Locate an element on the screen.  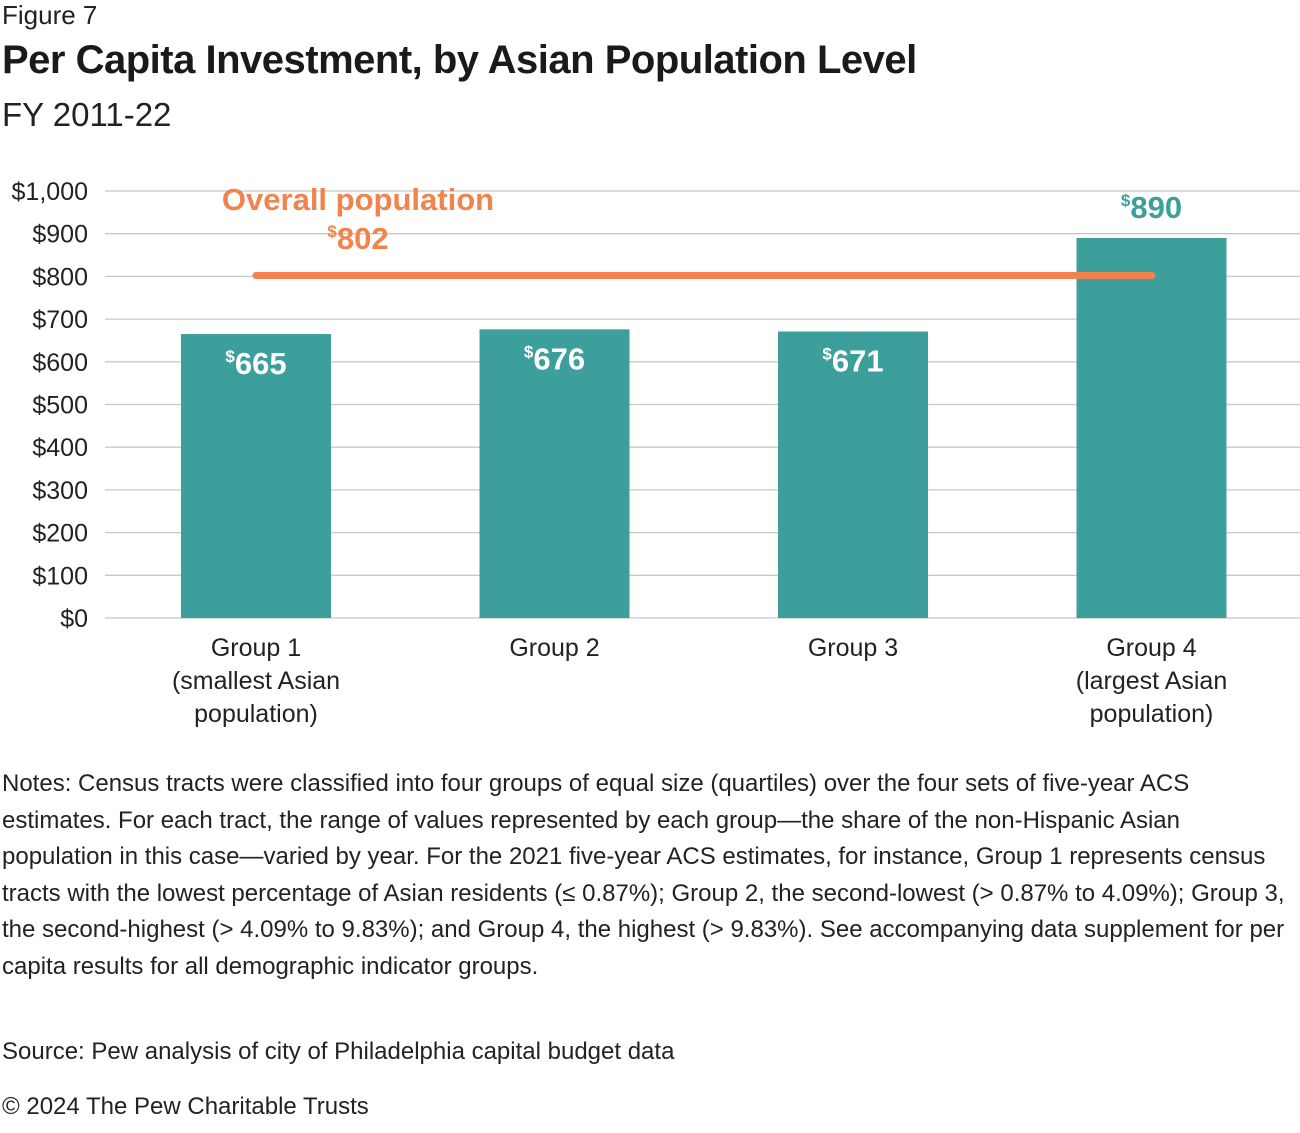
y-tick-label: $400 is located at coordinates (60, 448).